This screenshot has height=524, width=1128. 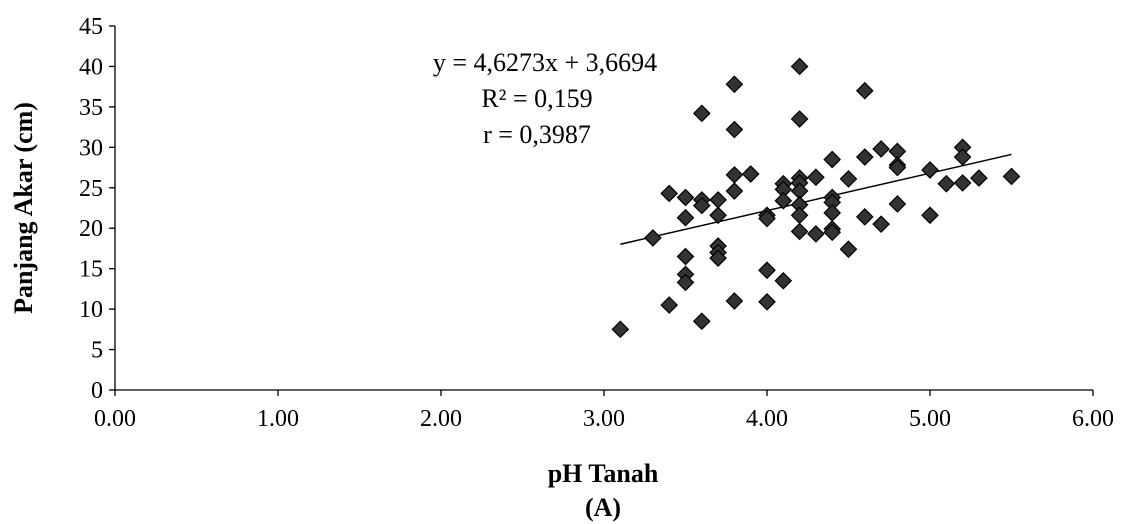 I want to click on x-tick-label: 3.00, so click(x=604, y=419).